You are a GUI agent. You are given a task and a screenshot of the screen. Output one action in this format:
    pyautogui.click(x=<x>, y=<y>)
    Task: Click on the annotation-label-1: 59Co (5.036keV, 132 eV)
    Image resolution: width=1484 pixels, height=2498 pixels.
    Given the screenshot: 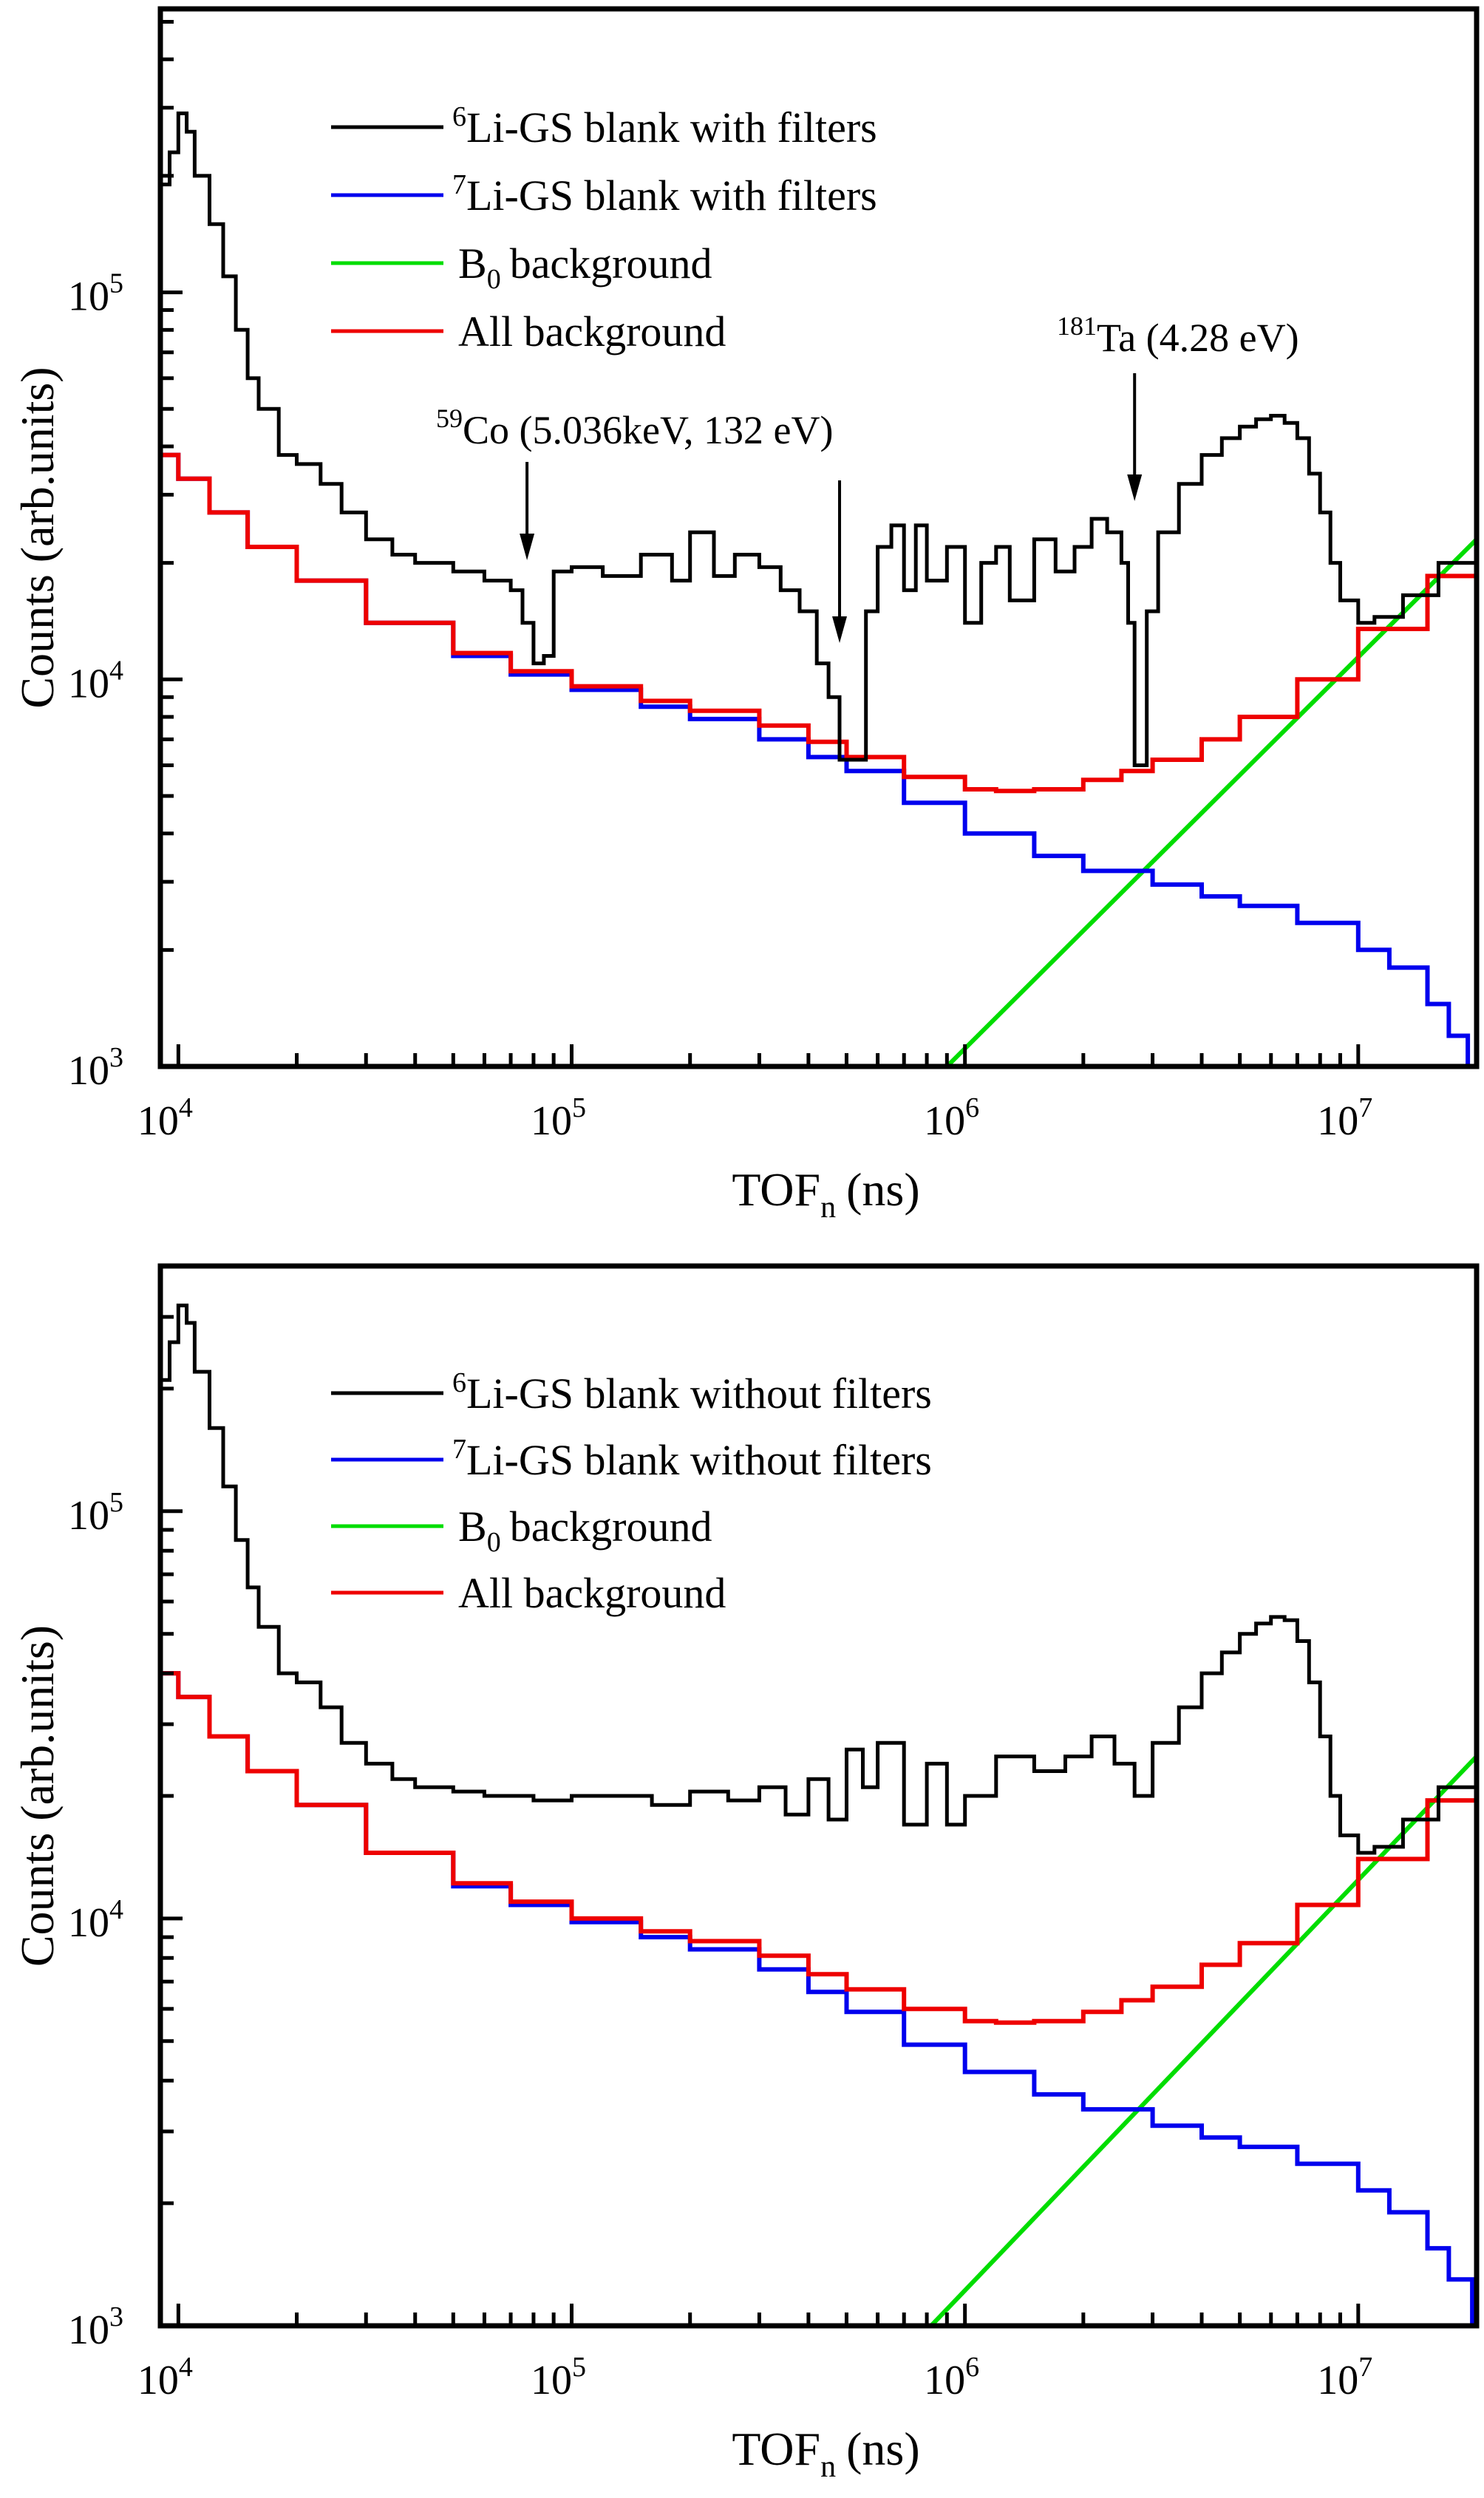 What is the action you would take?
    pyautogui.click(x=634, y=428)
    